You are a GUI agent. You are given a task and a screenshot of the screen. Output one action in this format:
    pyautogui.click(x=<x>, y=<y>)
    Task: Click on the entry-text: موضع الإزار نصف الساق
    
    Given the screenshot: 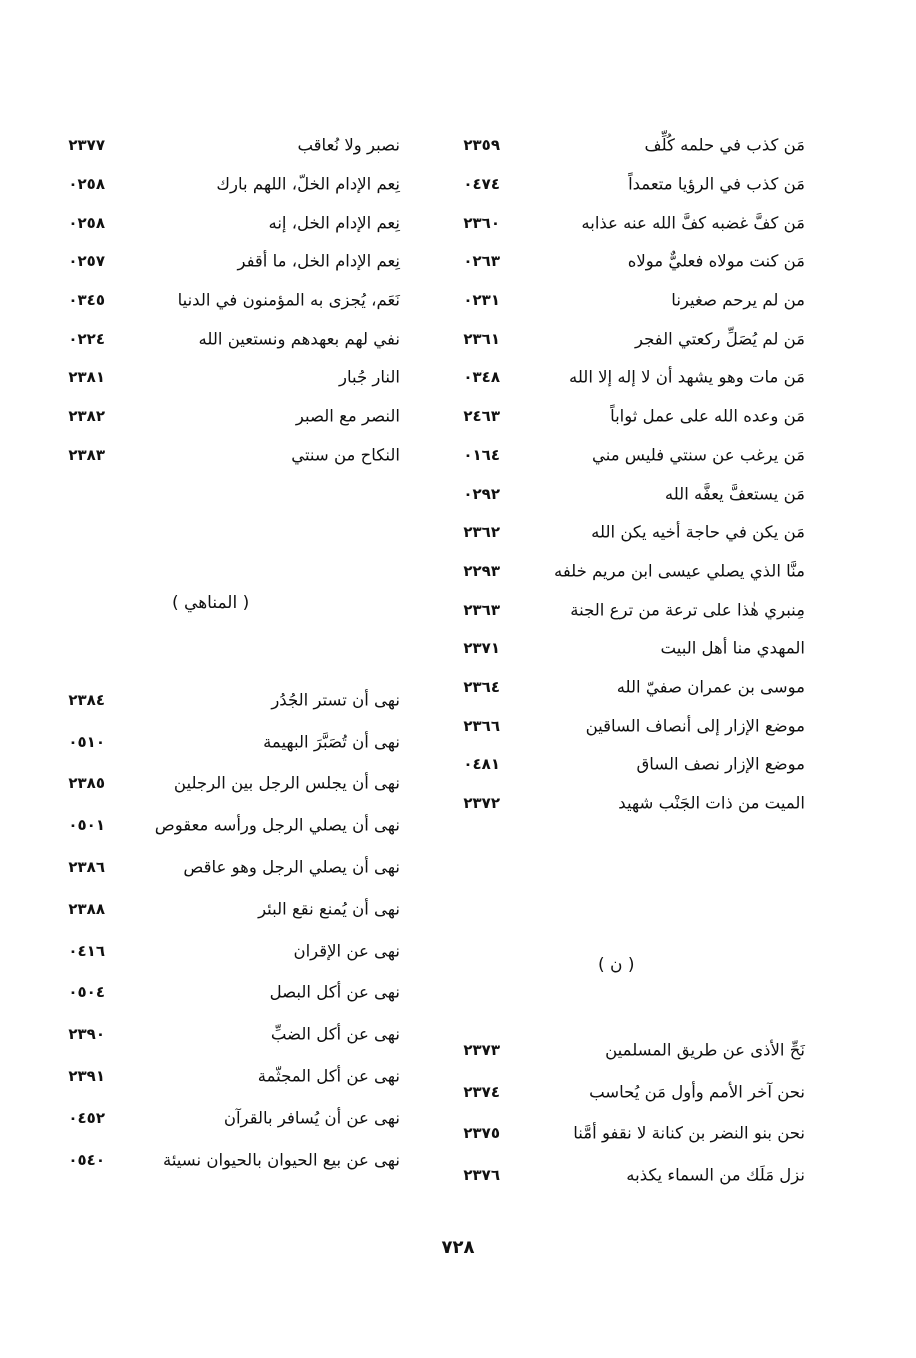 What is the action you would take?
    pyautogui.click(x=720, y=764)
    